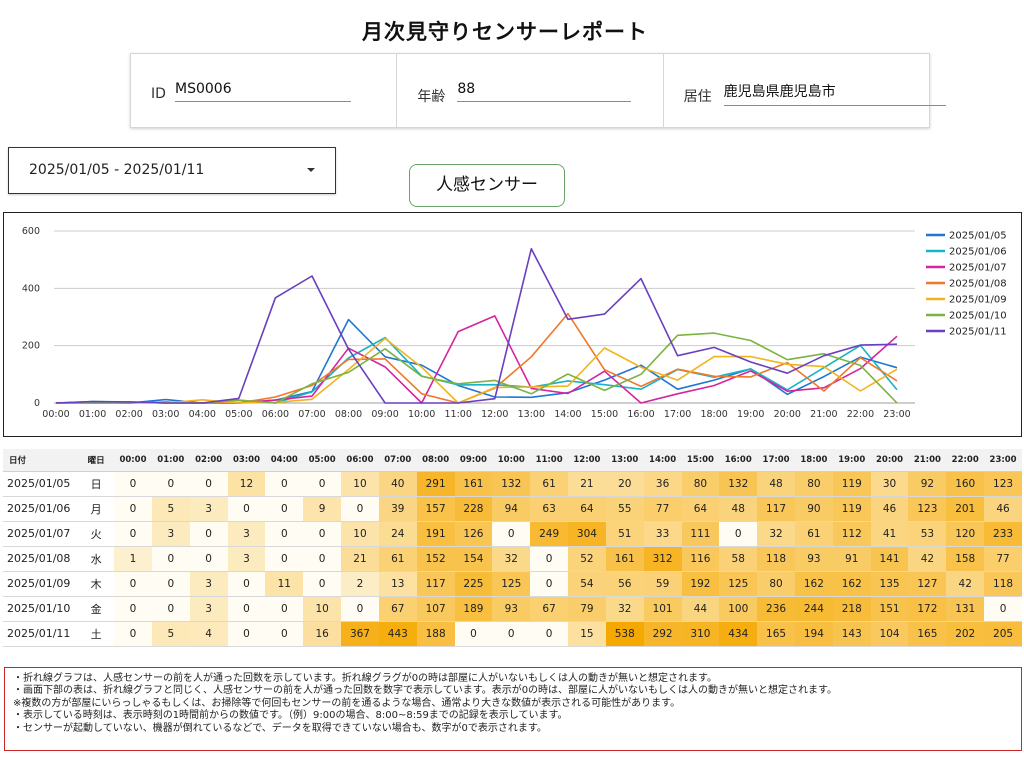 The height and width of the screenshot is (758, 1024). I want to click on count-cell: 112, so click(851, 534).